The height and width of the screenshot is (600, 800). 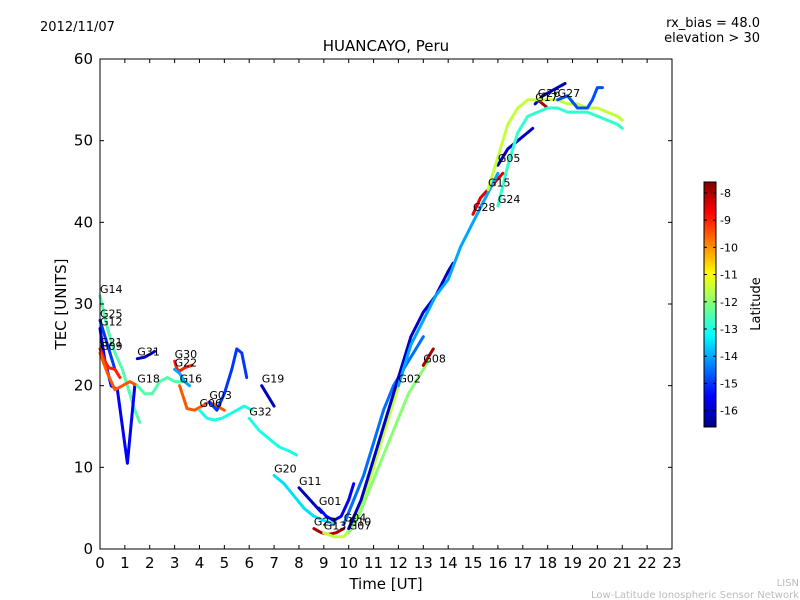 I want to click on colorbar-tick-label: -16, so click(x=729, y=411).